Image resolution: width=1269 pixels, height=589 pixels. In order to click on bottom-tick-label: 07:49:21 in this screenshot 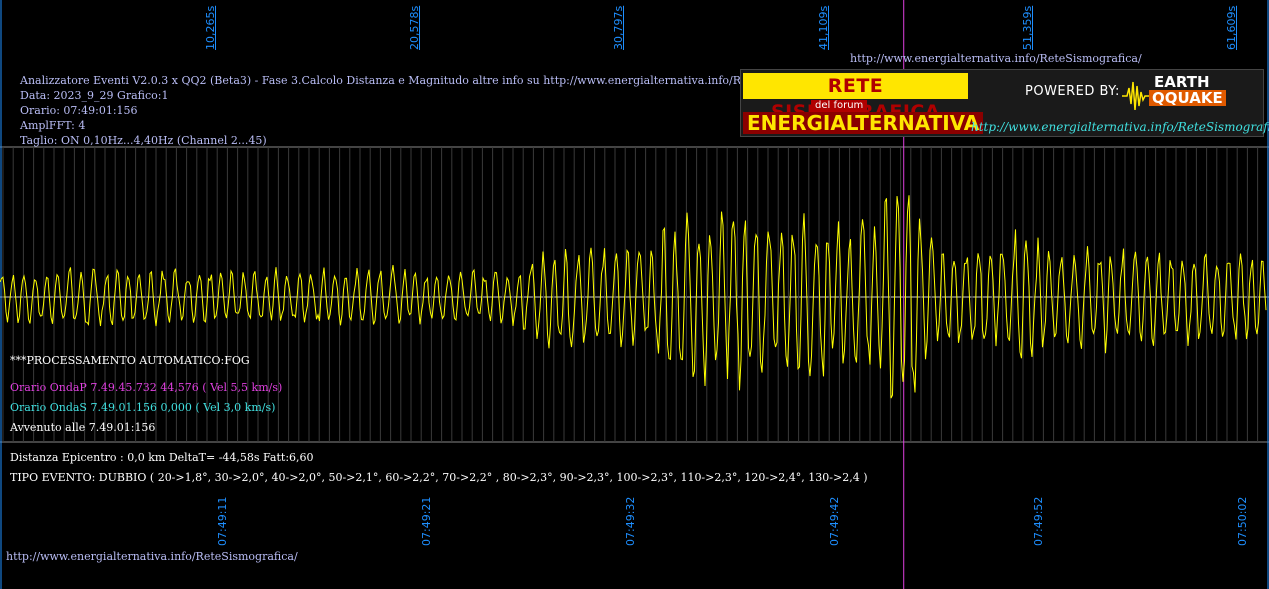, I will do `click(426, 521)`.